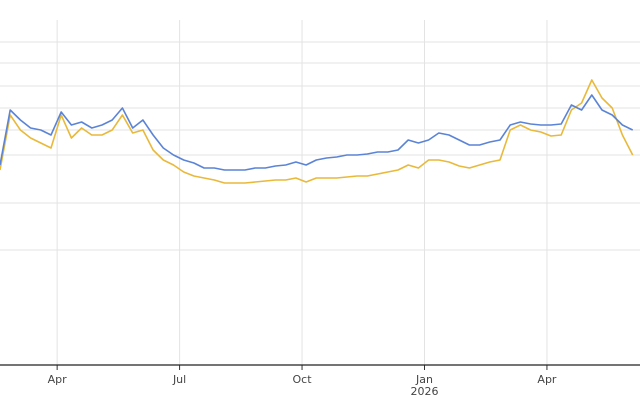 Image resolution: width=640 pixels, height=400 pixels. I want to click on x-tick-label: Jul, so click(179, 379).